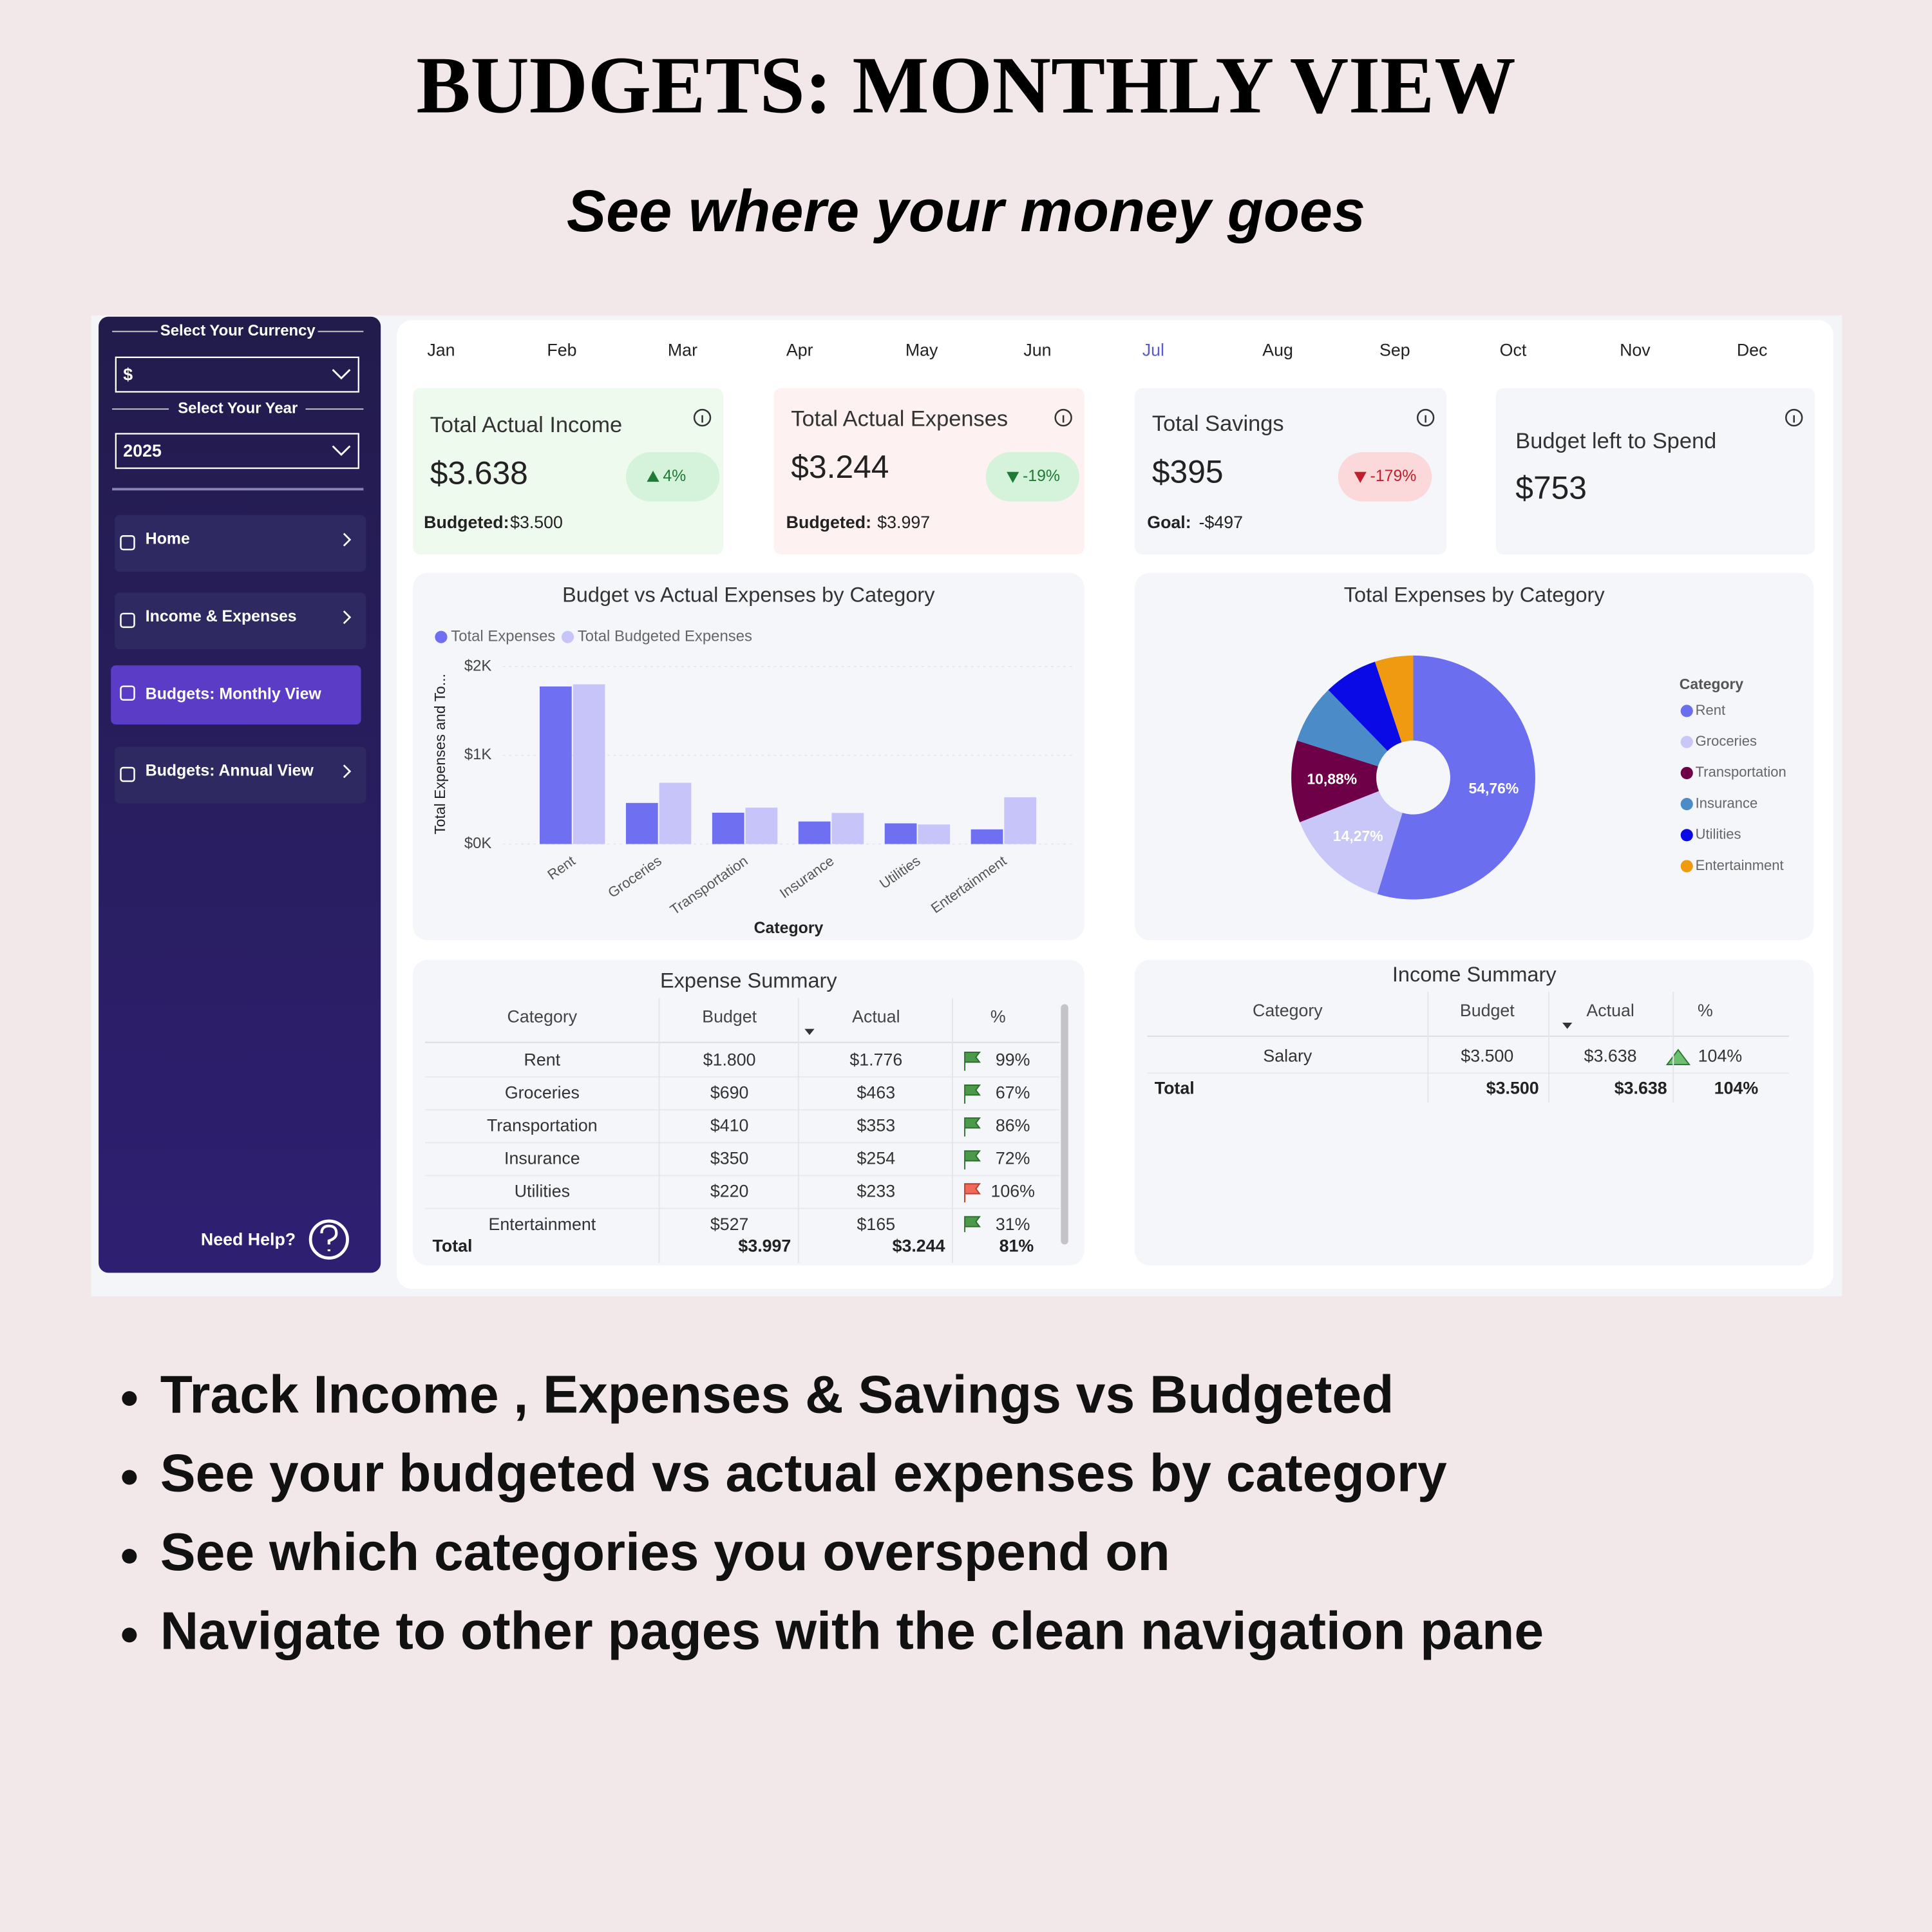  I want to click on currency-dropdown: $, so click(237, 374).